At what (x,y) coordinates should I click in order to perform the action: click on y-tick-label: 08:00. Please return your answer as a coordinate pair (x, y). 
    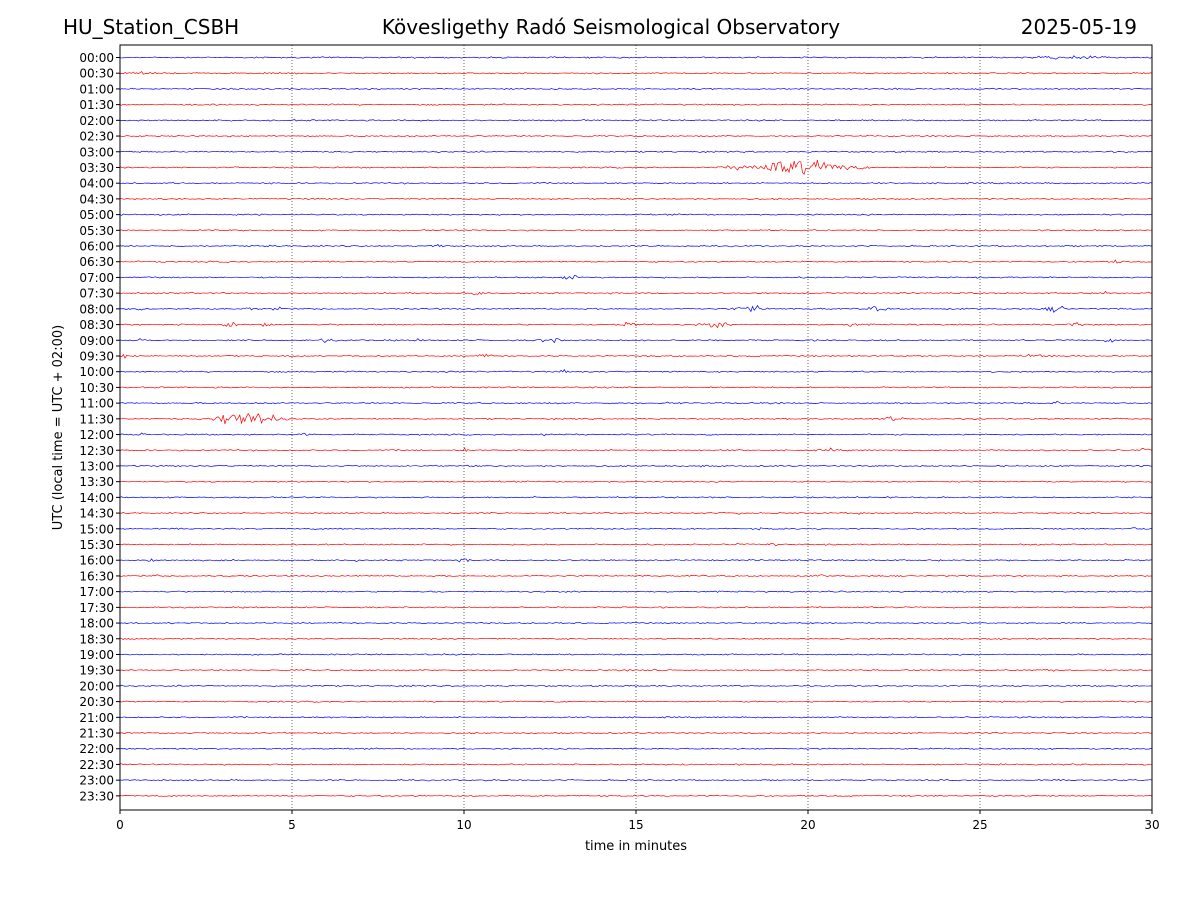
    Looking at the image, I should click on (96, 309).